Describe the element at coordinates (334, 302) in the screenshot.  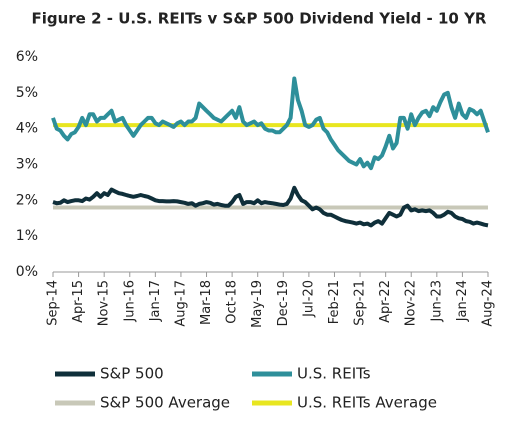
I see `x-tick-label: Feb-21` at that location.